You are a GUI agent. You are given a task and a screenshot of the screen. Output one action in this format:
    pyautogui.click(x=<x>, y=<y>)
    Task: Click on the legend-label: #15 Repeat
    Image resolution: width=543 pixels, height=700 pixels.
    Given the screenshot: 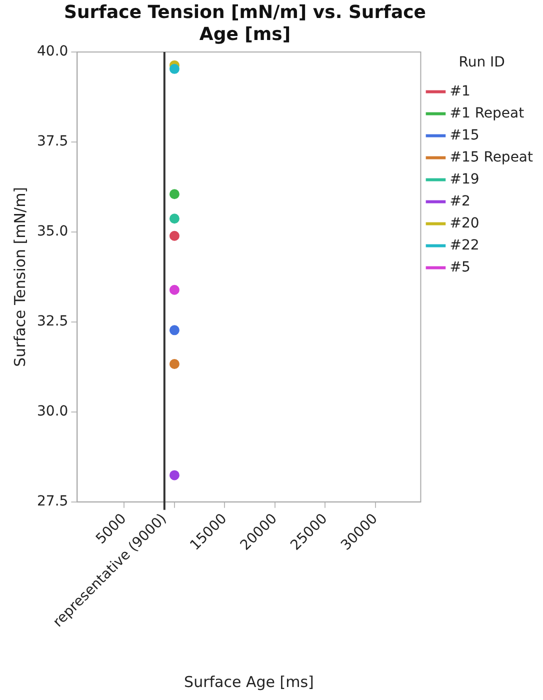 What is the action you would take?
    pyautogui.click(x=492, y=157)
    